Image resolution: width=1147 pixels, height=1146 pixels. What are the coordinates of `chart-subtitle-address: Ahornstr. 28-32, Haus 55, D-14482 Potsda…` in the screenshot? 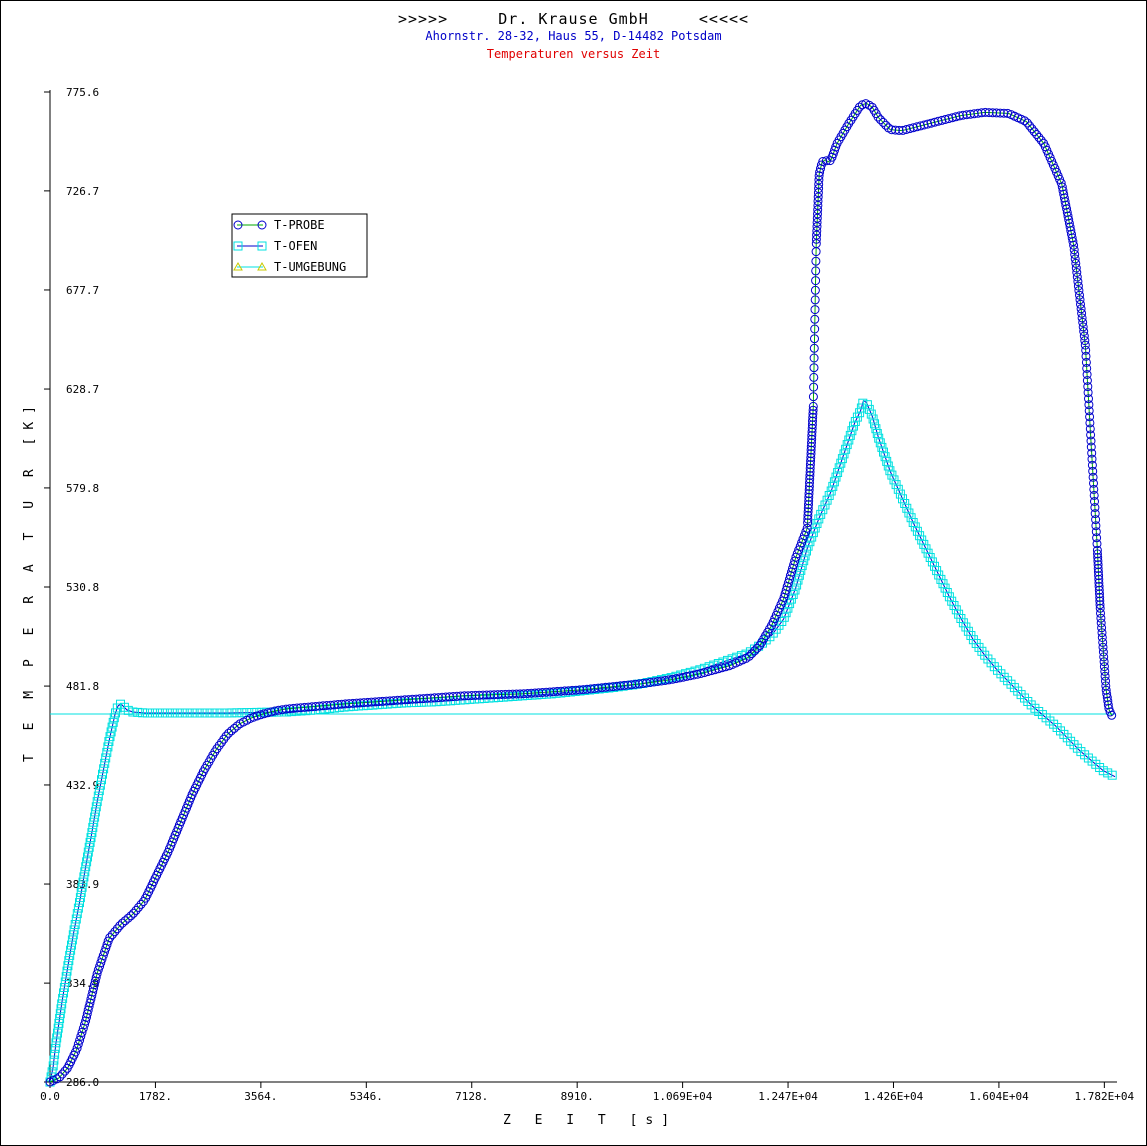 It's located at (573, 36).